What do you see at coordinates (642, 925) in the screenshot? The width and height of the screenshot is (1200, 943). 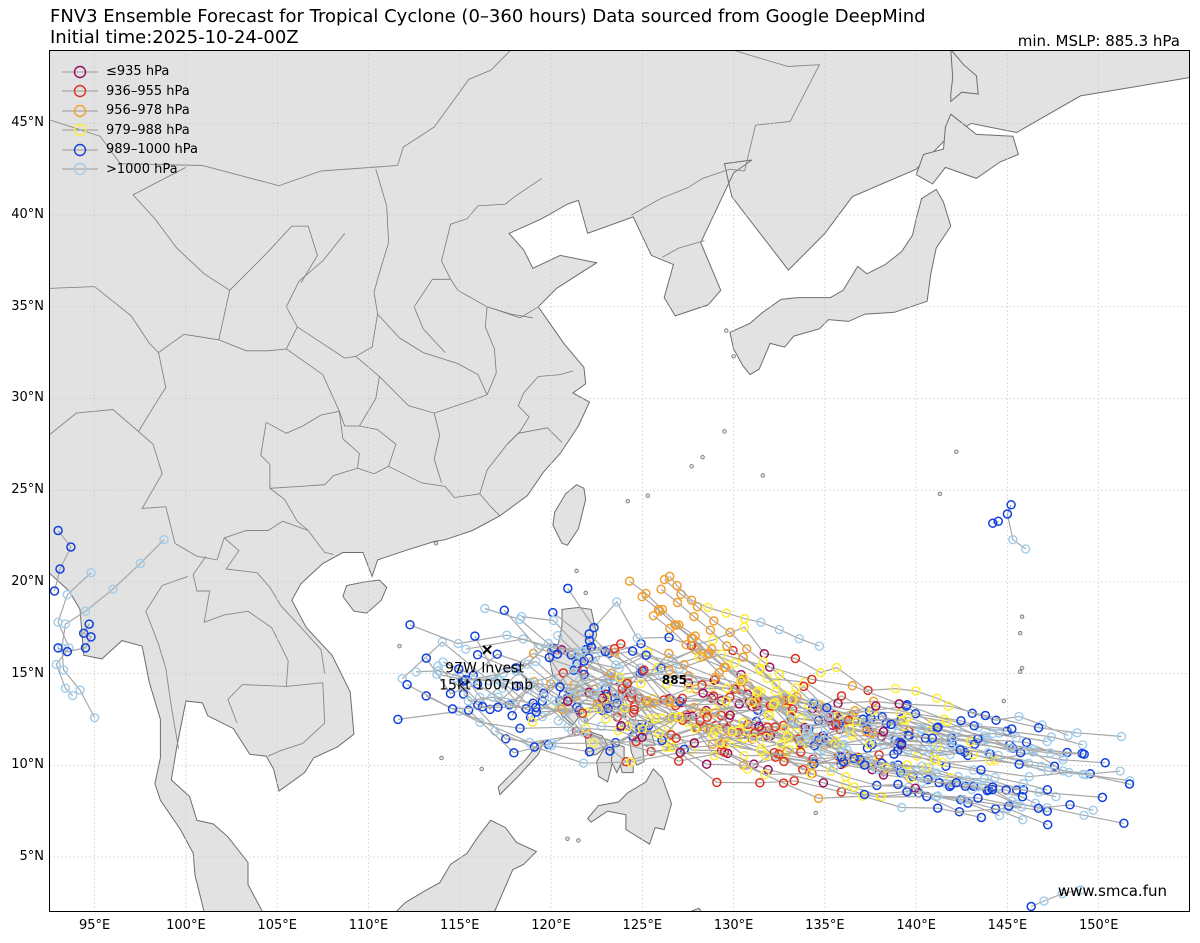 I see `lon-tick-label: 125°E` at bounding box center [642, 925].